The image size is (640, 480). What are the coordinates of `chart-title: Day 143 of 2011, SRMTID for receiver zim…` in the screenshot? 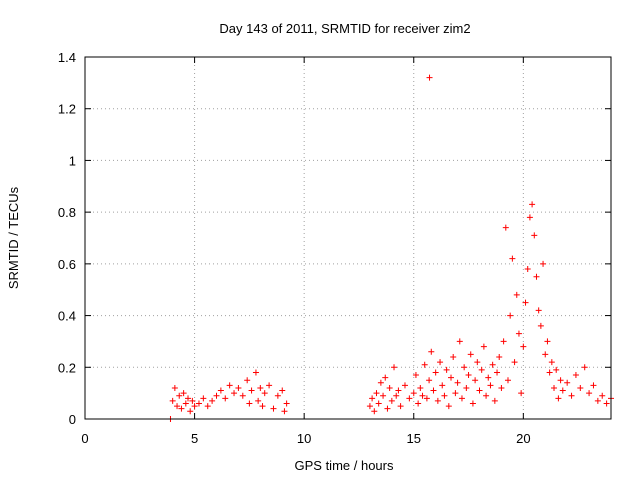 It's located at (344, 28).